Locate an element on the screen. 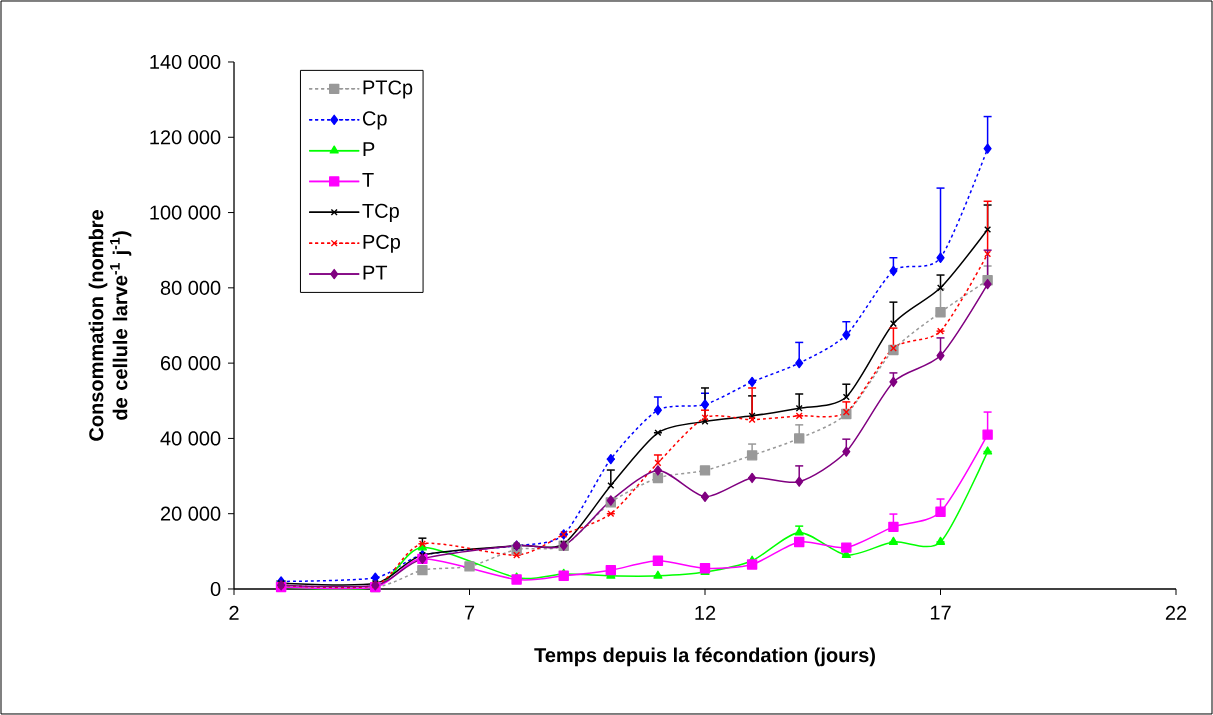  legend-label: PCp is located at coordinates (382, 243).